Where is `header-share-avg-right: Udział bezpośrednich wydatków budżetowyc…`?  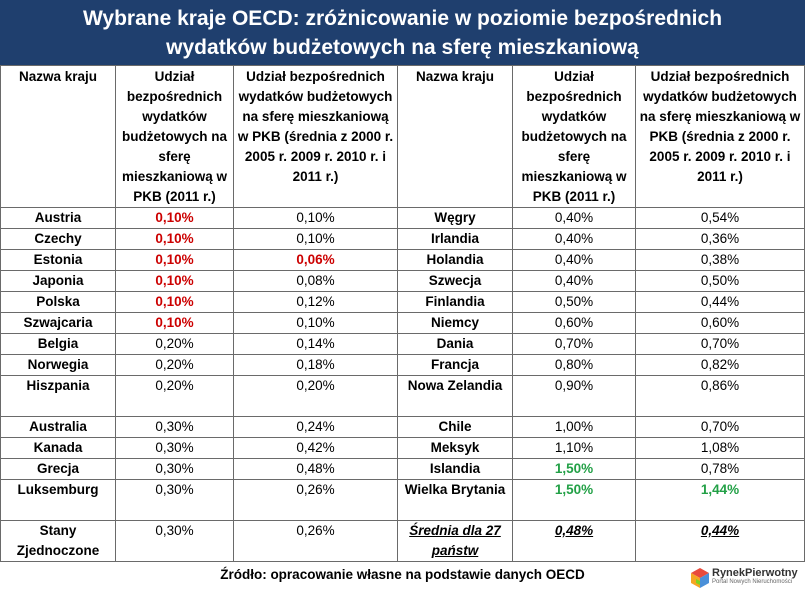 header-share-avg-right: Udział bezpośrednich wydatków budżetowyc… is located at coordinates (720, 136).